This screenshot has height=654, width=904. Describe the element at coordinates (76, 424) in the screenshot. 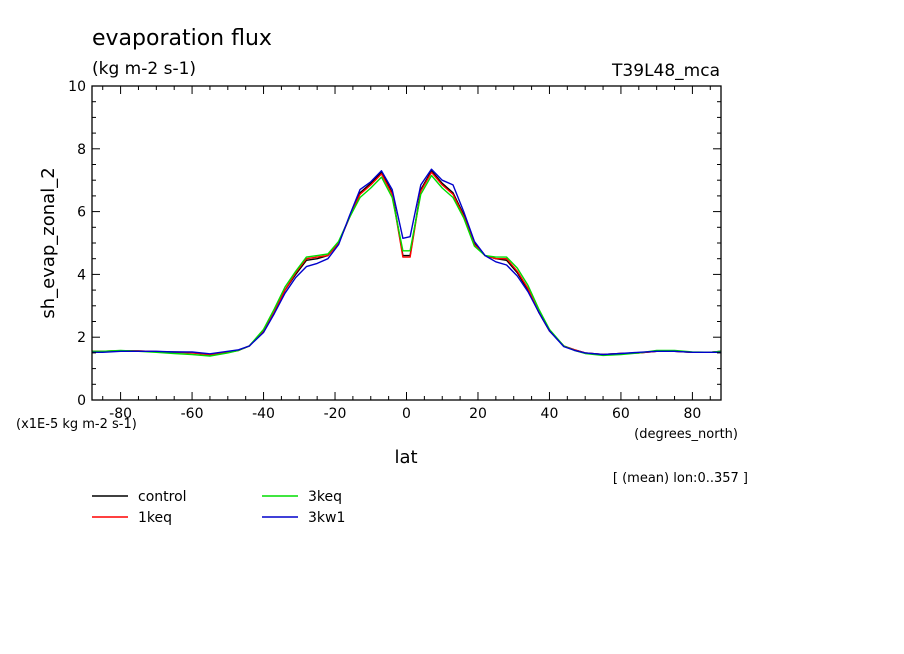

I see `y-scale-label: (x1E-5 kg m-2 s-1)` at that location.